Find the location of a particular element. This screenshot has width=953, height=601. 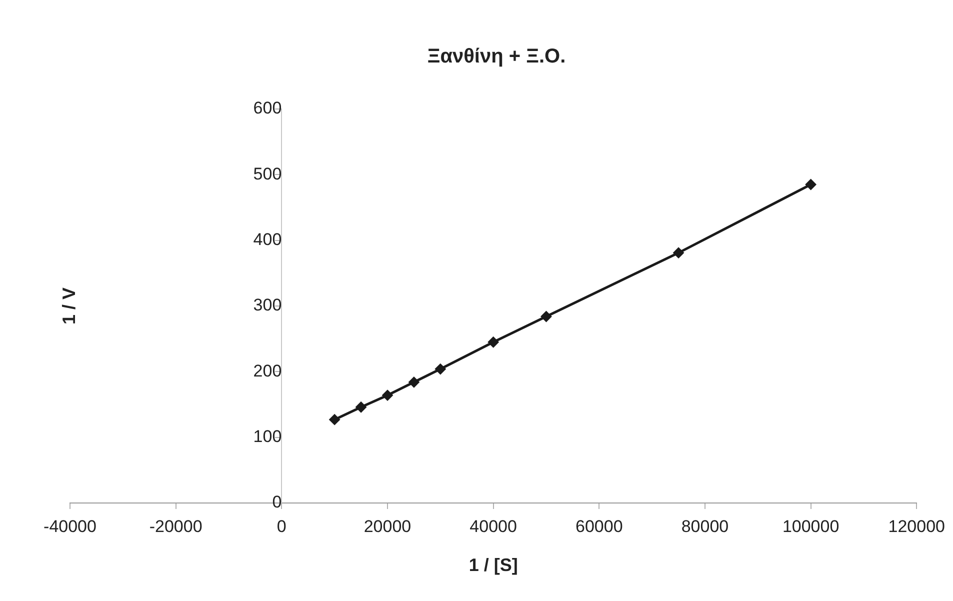

y-tick-label: 200 is located at coordinates (267, 370).